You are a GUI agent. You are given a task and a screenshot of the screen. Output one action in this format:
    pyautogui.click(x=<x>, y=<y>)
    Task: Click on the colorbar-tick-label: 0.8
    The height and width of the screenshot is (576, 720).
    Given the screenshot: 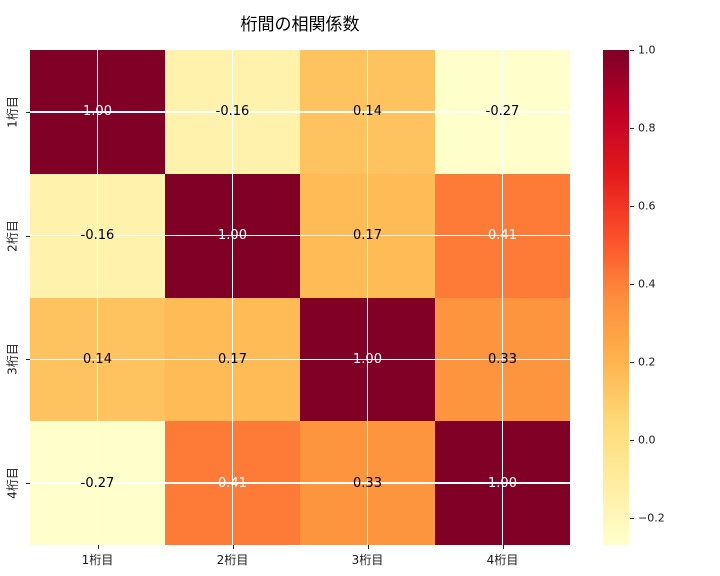 What is the action you would take?
    pyautogui.click(x=647, y=128)
    